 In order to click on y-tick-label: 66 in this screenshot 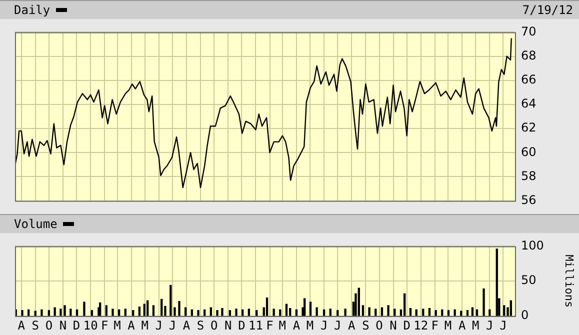, I will do `click(528, 79)`.